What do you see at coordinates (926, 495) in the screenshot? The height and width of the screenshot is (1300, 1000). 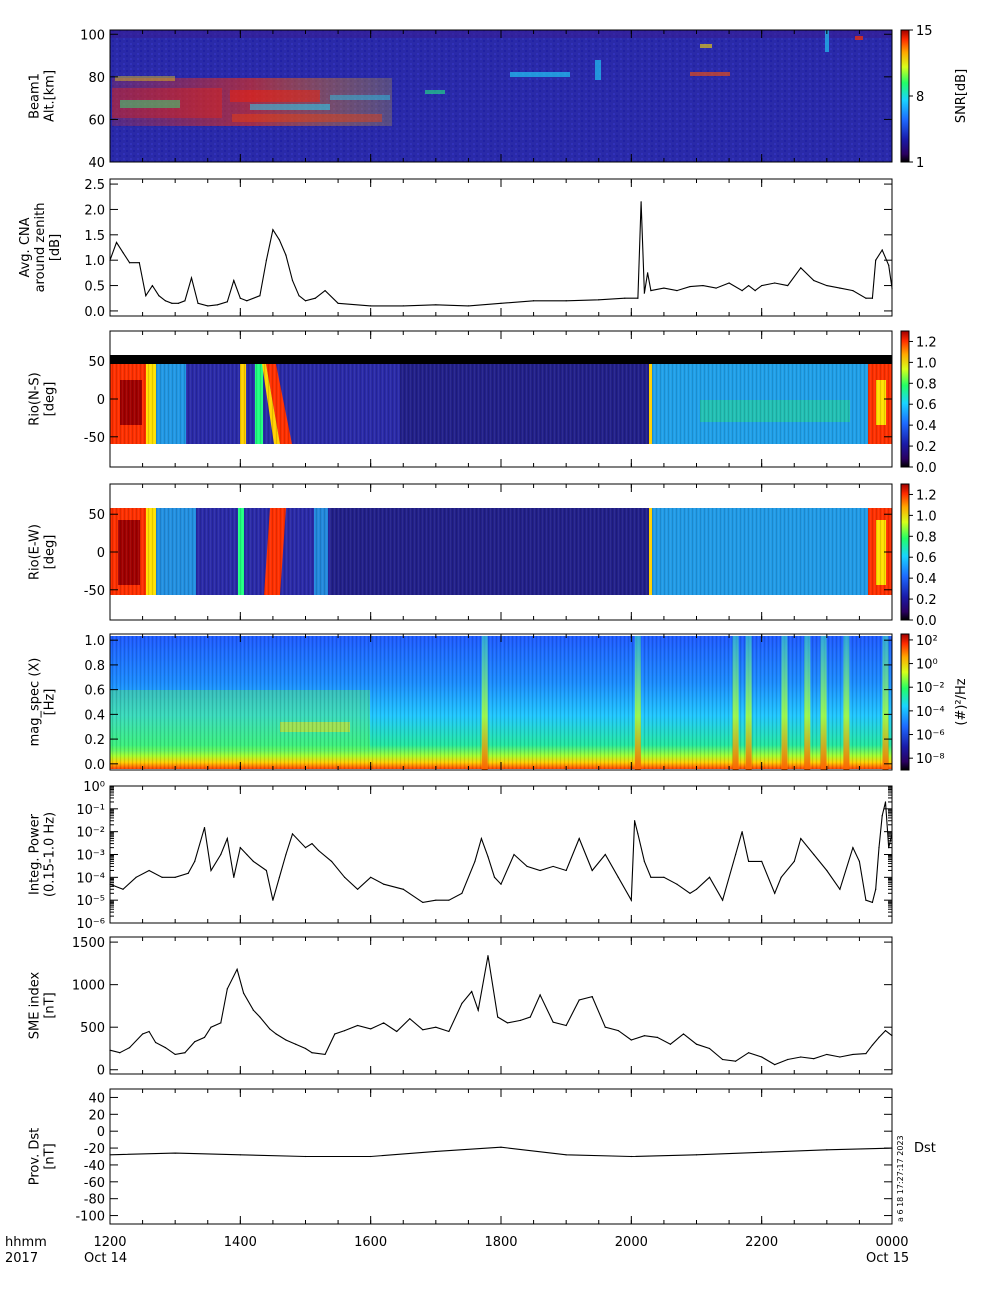 I see `rio-ew-colorbar-label: 1.2` at bounding box center [926, 495].